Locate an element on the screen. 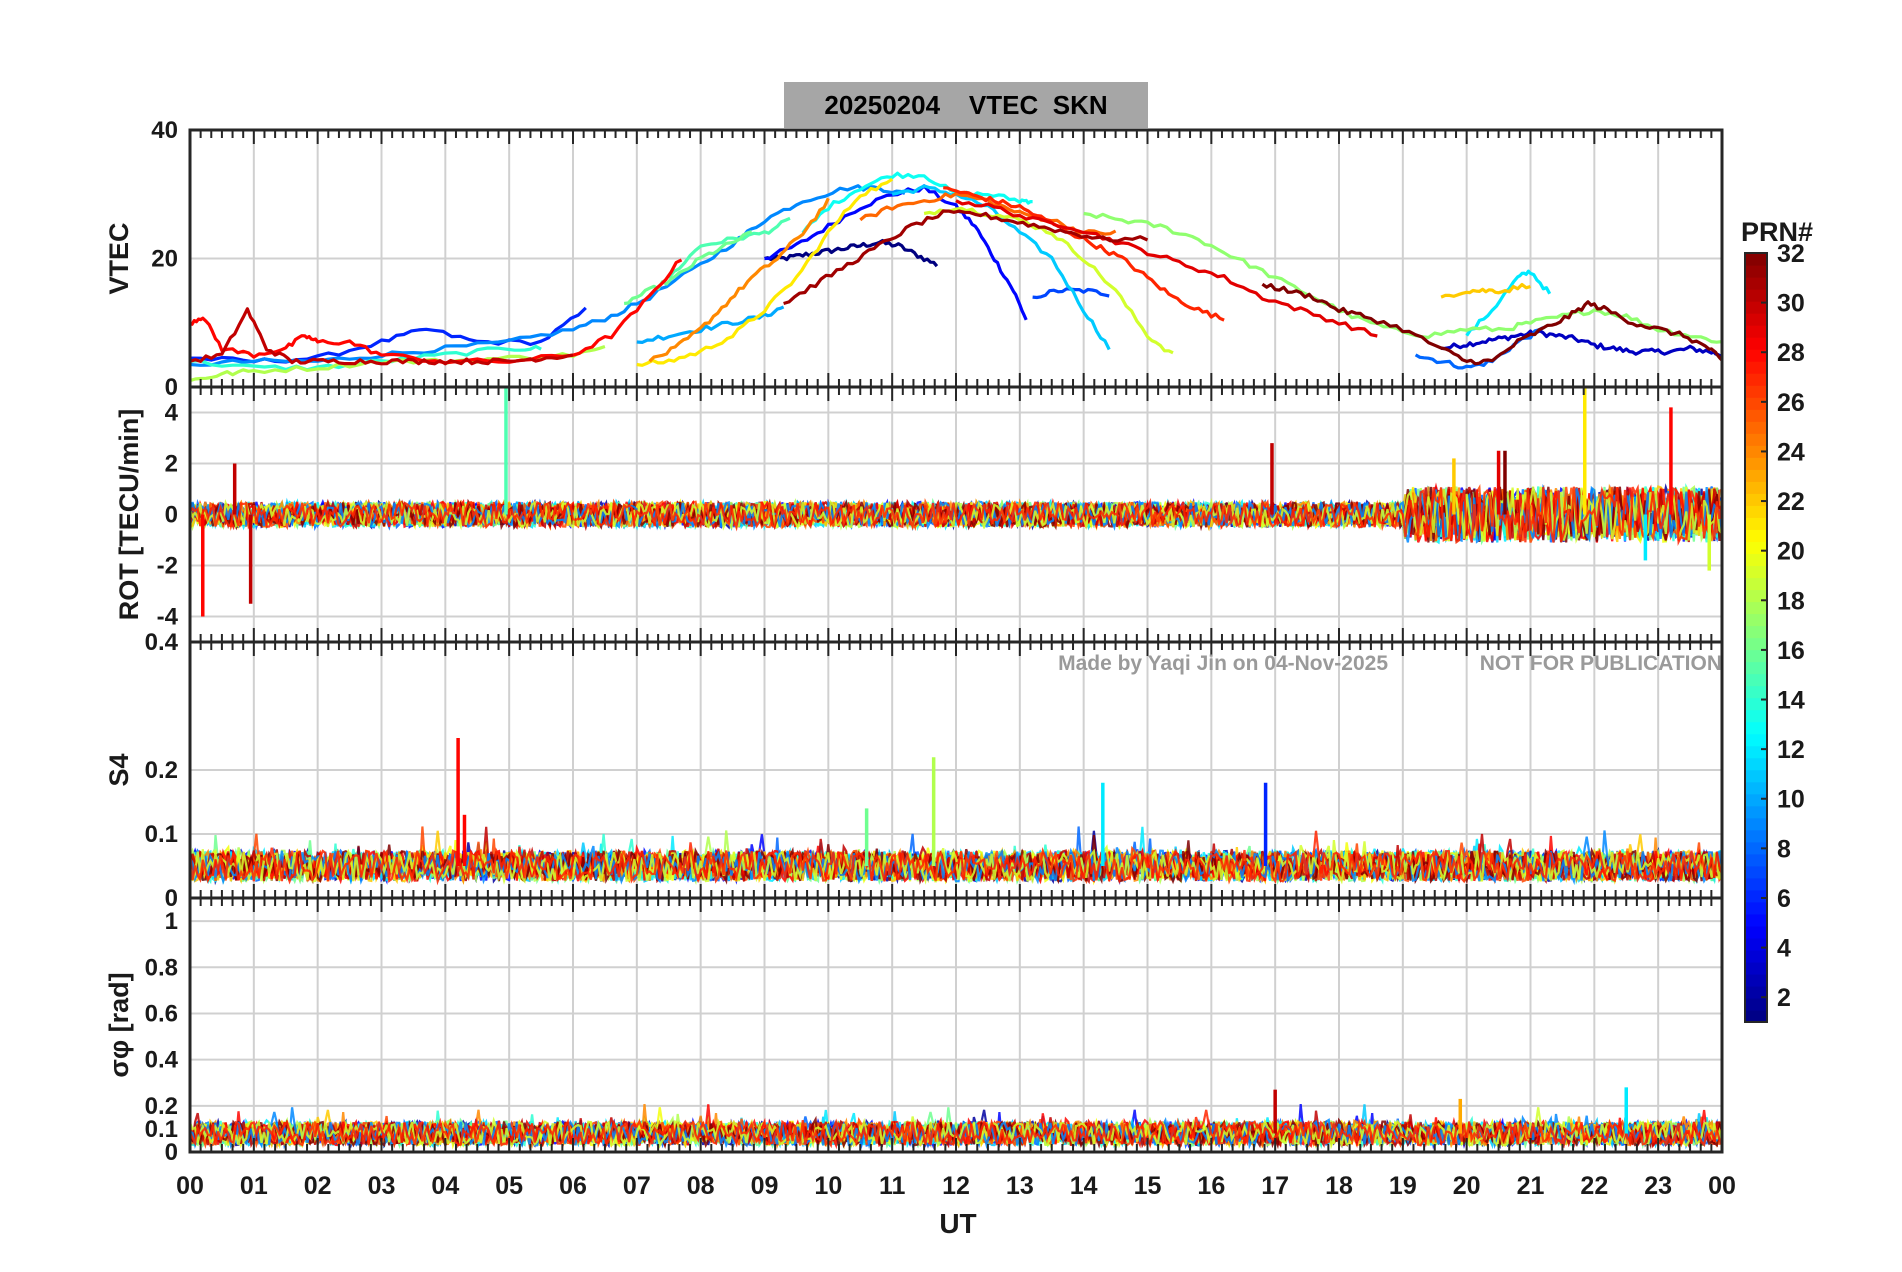  colorbar-tick-label: 24 is located at coordinates (1791, 452).